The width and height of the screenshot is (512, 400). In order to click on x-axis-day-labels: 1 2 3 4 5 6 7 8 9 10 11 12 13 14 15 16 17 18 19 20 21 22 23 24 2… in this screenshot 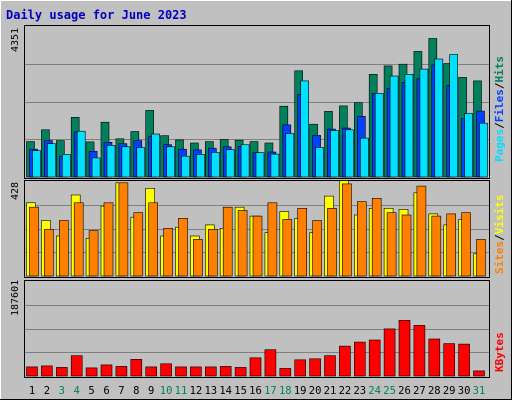, I will do `click(257, 391)`.